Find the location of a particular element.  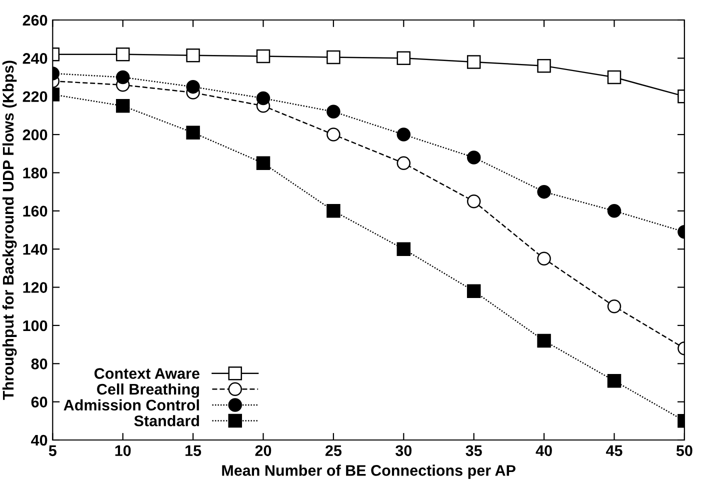

x-tick-label: 35 is located at coordinates (474, 450).